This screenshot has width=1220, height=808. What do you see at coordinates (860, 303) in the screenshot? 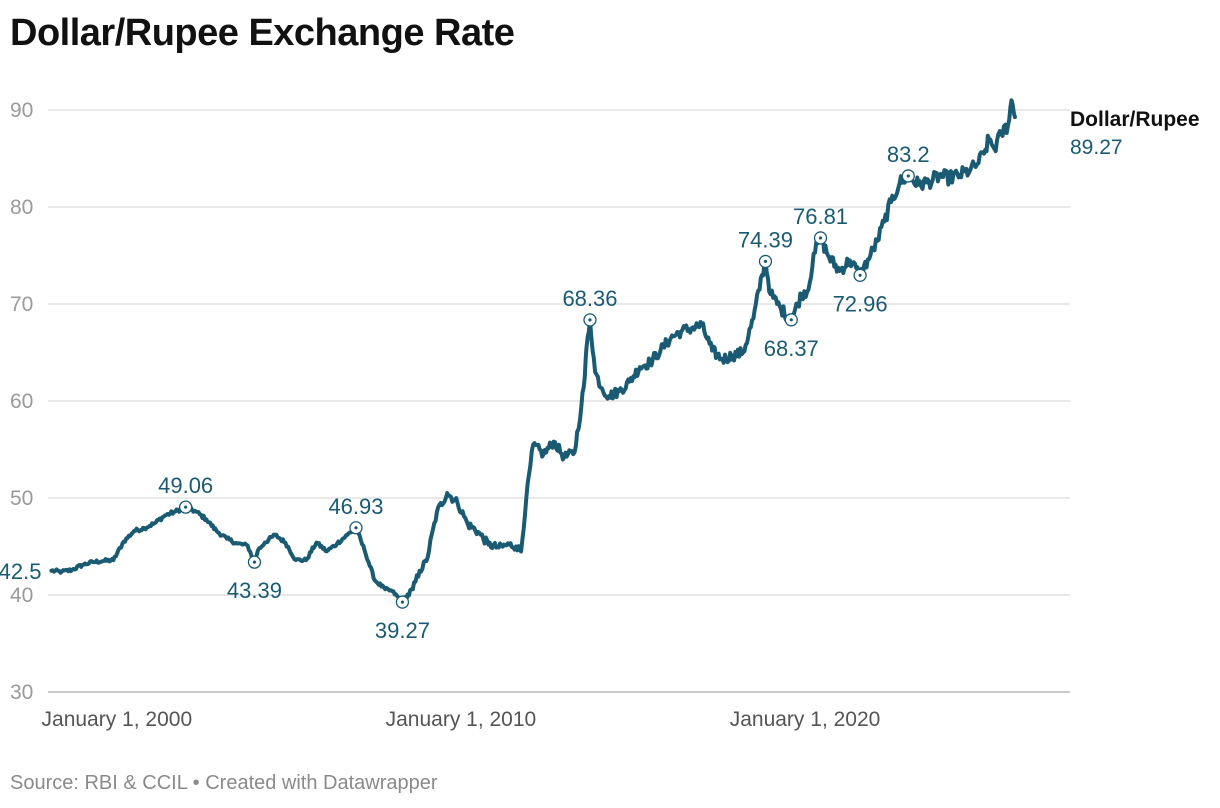
I see `annotation-label: 72.96` at bounding box center [860, 303].